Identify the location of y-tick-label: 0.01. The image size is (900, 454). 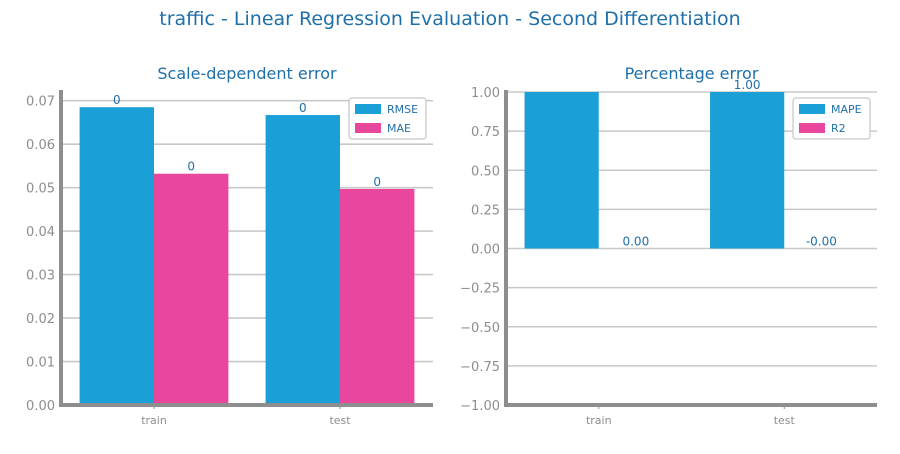
(40, 363).